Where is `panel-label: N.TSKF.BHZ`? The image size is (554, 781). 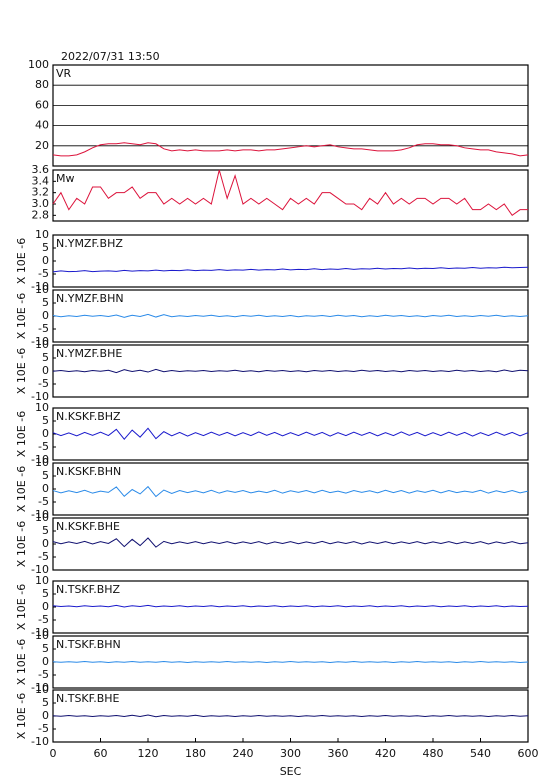
panel-label: N.TSKF.BHZ is located at coordinates (88, 589).